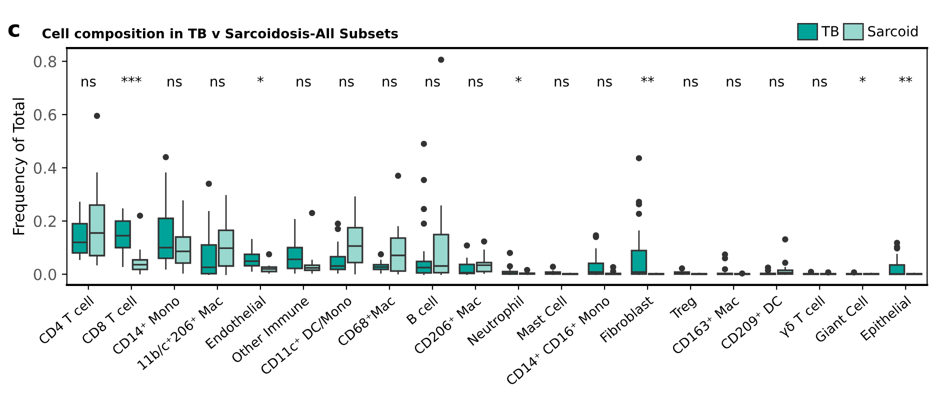 The height and width of the screenshot is (407, 929). Describe the element at coordinates (830, 31) in the screenshot. I see `legend-label: TB` at that location.